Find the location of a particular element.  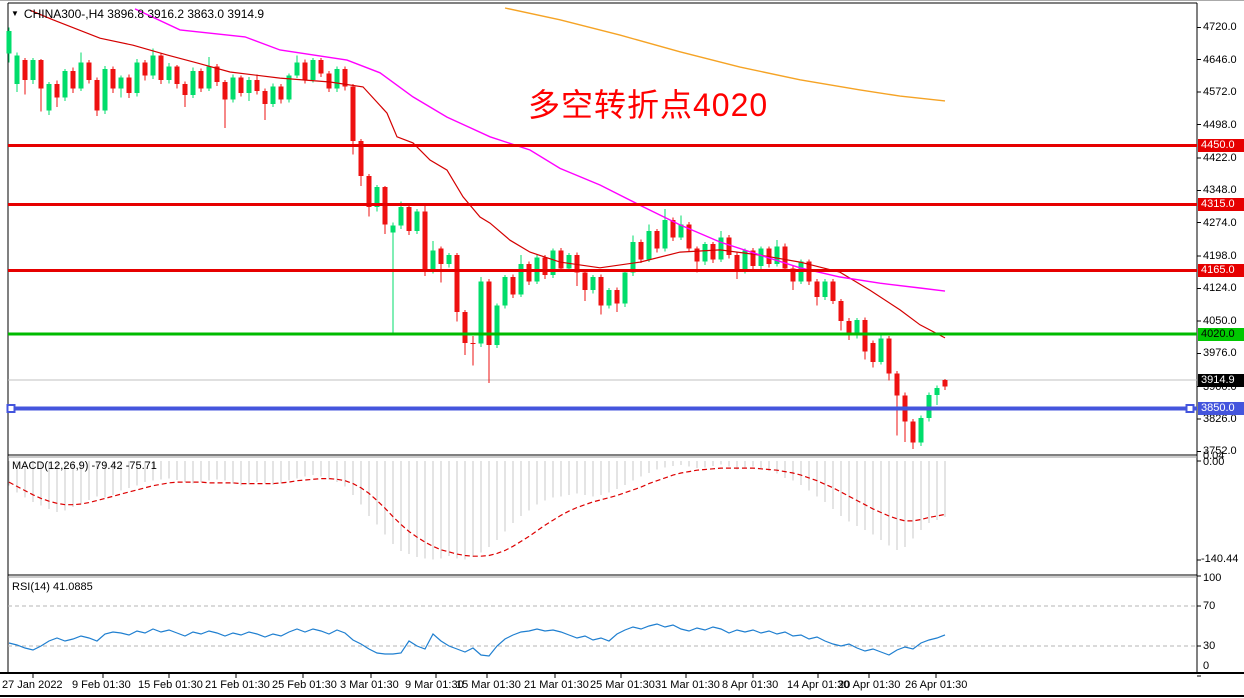

macd-indicator-label: MACD(12,26,9) -79.42 -75.71 is located at coordinates (84, 466).